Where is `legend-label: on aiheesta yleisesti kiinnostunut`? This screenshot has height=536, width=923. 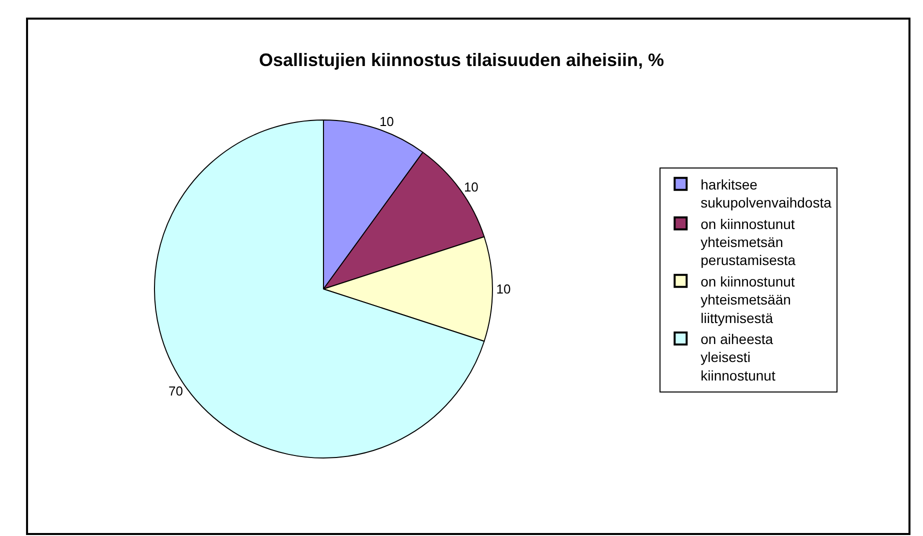 legend-label: on aiheesta yleisesti kiinnostunut is located at coordinates (738, 357).